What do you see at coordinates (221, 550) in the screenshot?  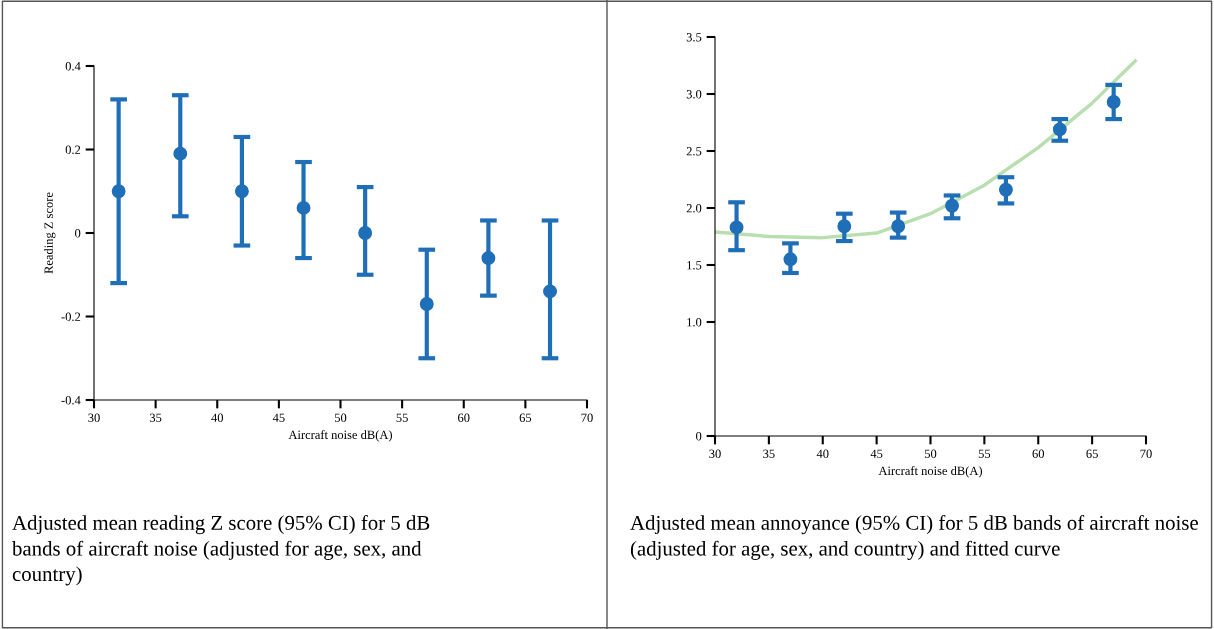 I see `text: Adjusted mean reading Z score (95% CI) for 5 dB bands of aircraft noise (adjusted for age, sex, and country)` at bounding box center [221, 550].